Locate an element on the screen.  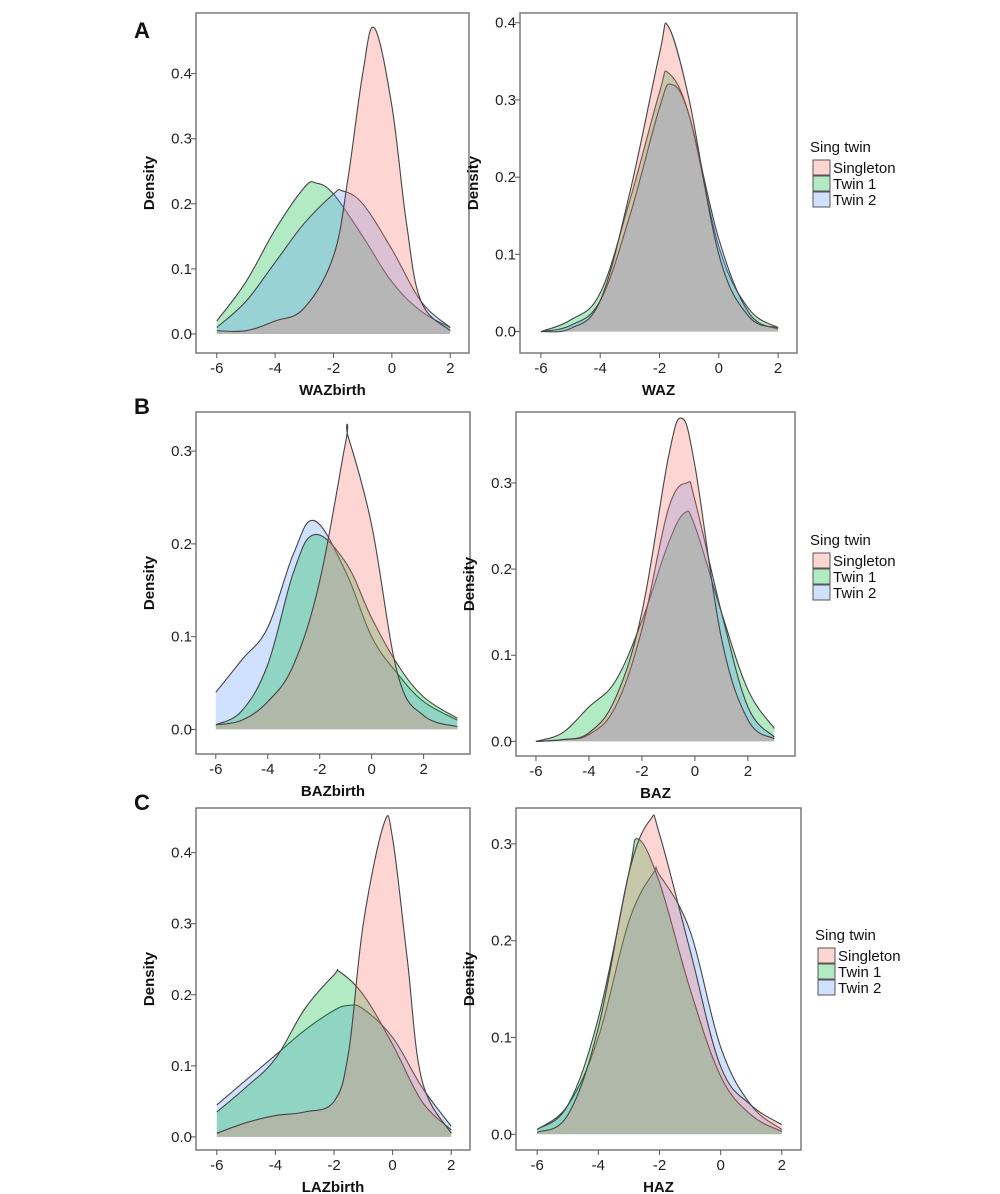
panel-a-right: -6 -4 -2 0 2 0.0 0.1 0.2 0.3 0.4 WAZ Density is located at coordinates (631, 205).